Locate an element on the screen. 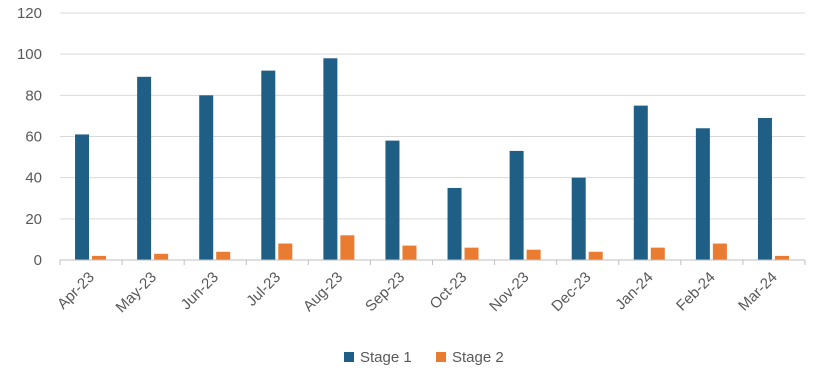 The width and height of the screenshot is (825, 375). x-tick-label: Nov-23 is located at coordinates (509, 292).